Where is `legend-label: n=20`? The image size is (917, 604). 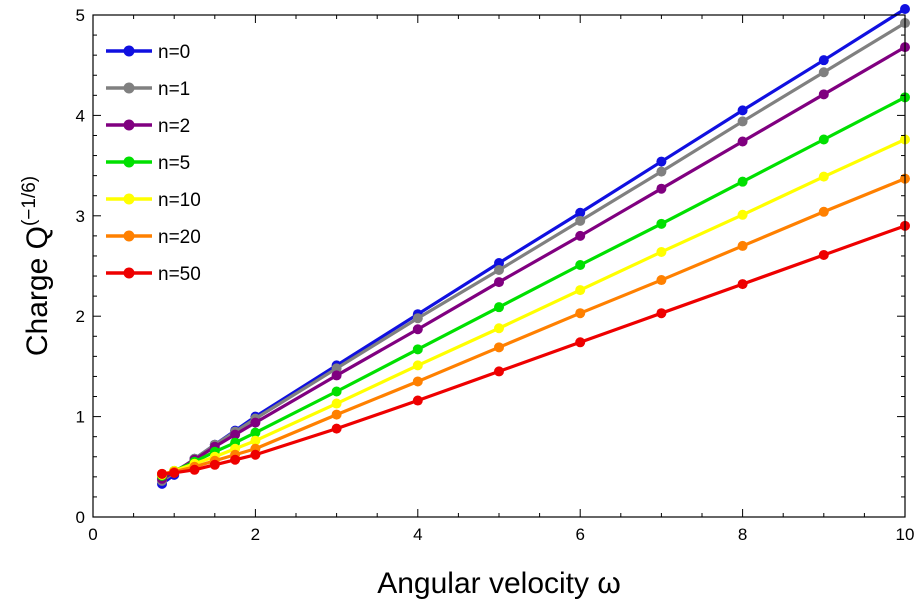 legend-label: n=20 is located at coordinates (179, 237).